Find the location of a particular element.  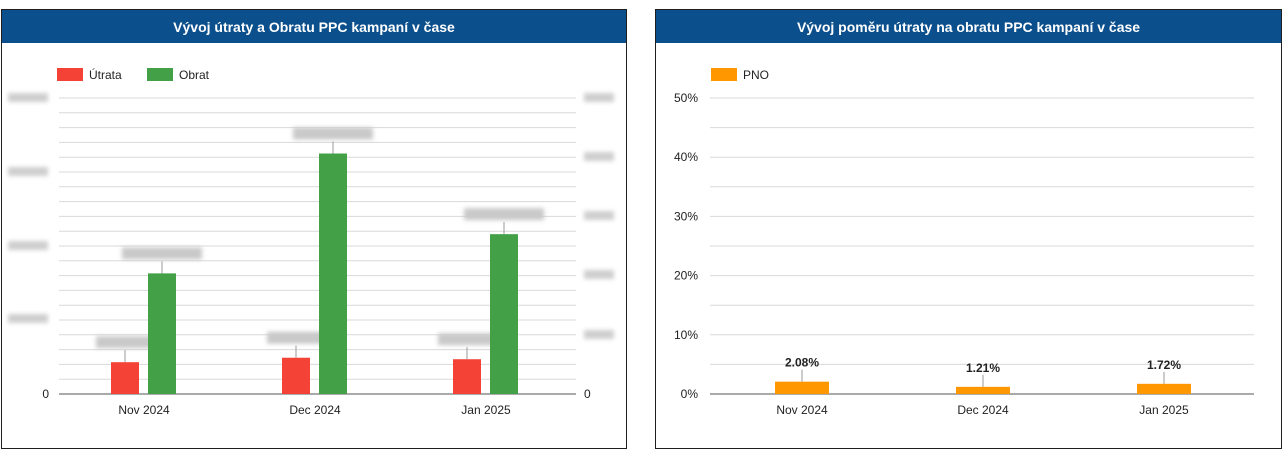

data-label: 1.21% is located at coordinates (983, 368).